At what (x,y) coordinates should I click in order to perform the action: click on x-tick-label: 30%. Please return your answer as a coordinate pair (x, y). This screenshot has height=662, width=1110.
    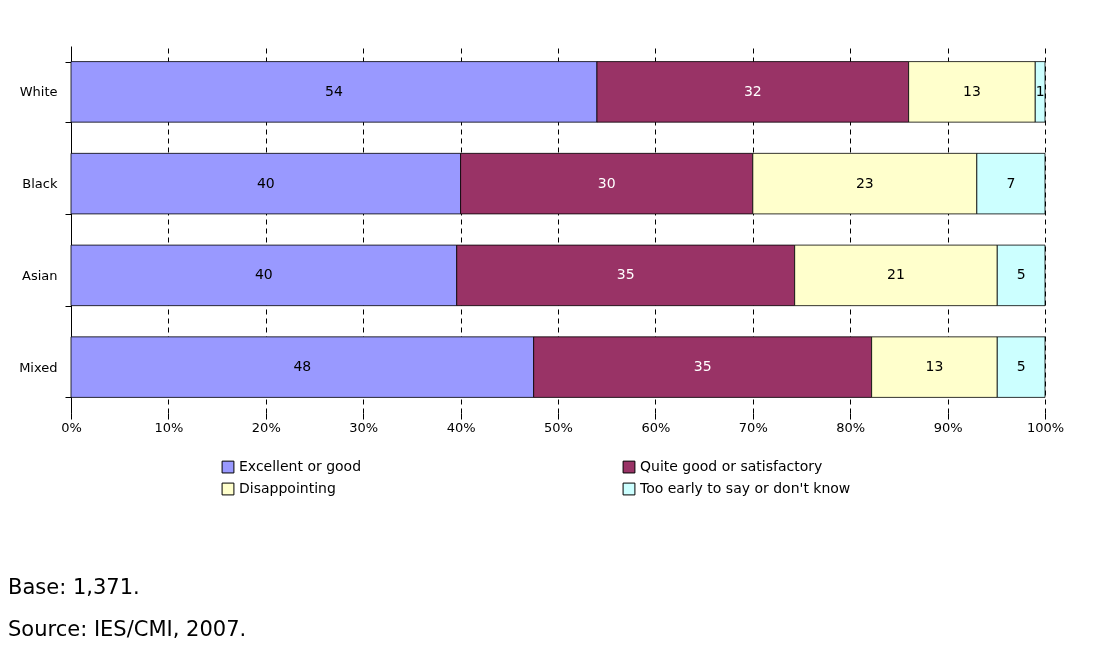
    Looking at the image, I should click on (364, 427).